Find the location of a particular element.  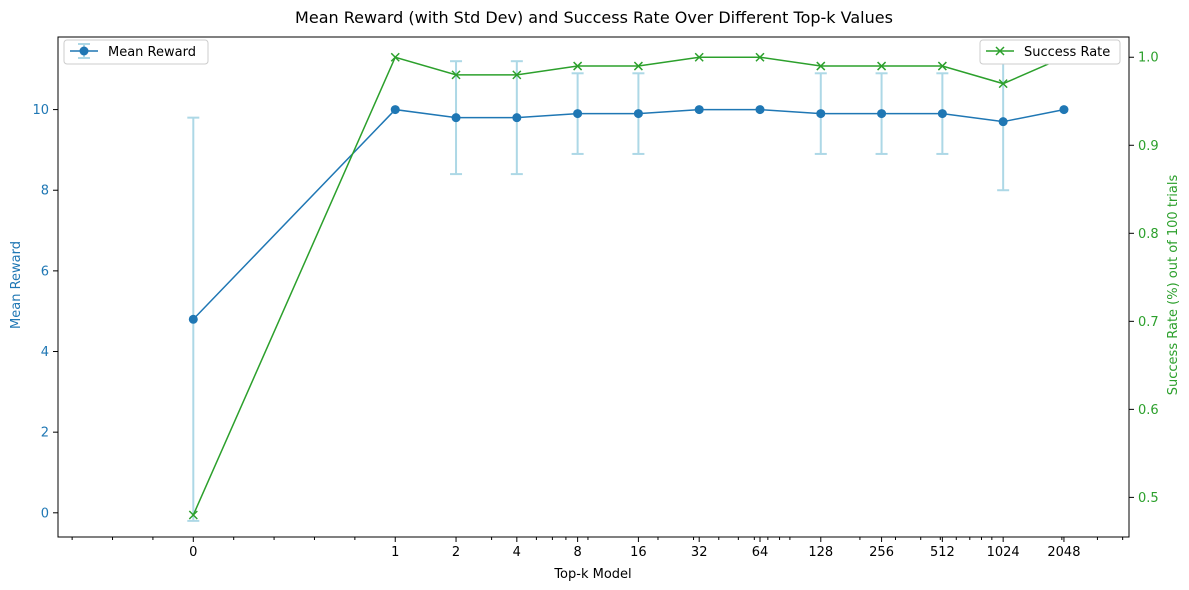

x-tick-label: 64 is located at coordinates (760, 552).